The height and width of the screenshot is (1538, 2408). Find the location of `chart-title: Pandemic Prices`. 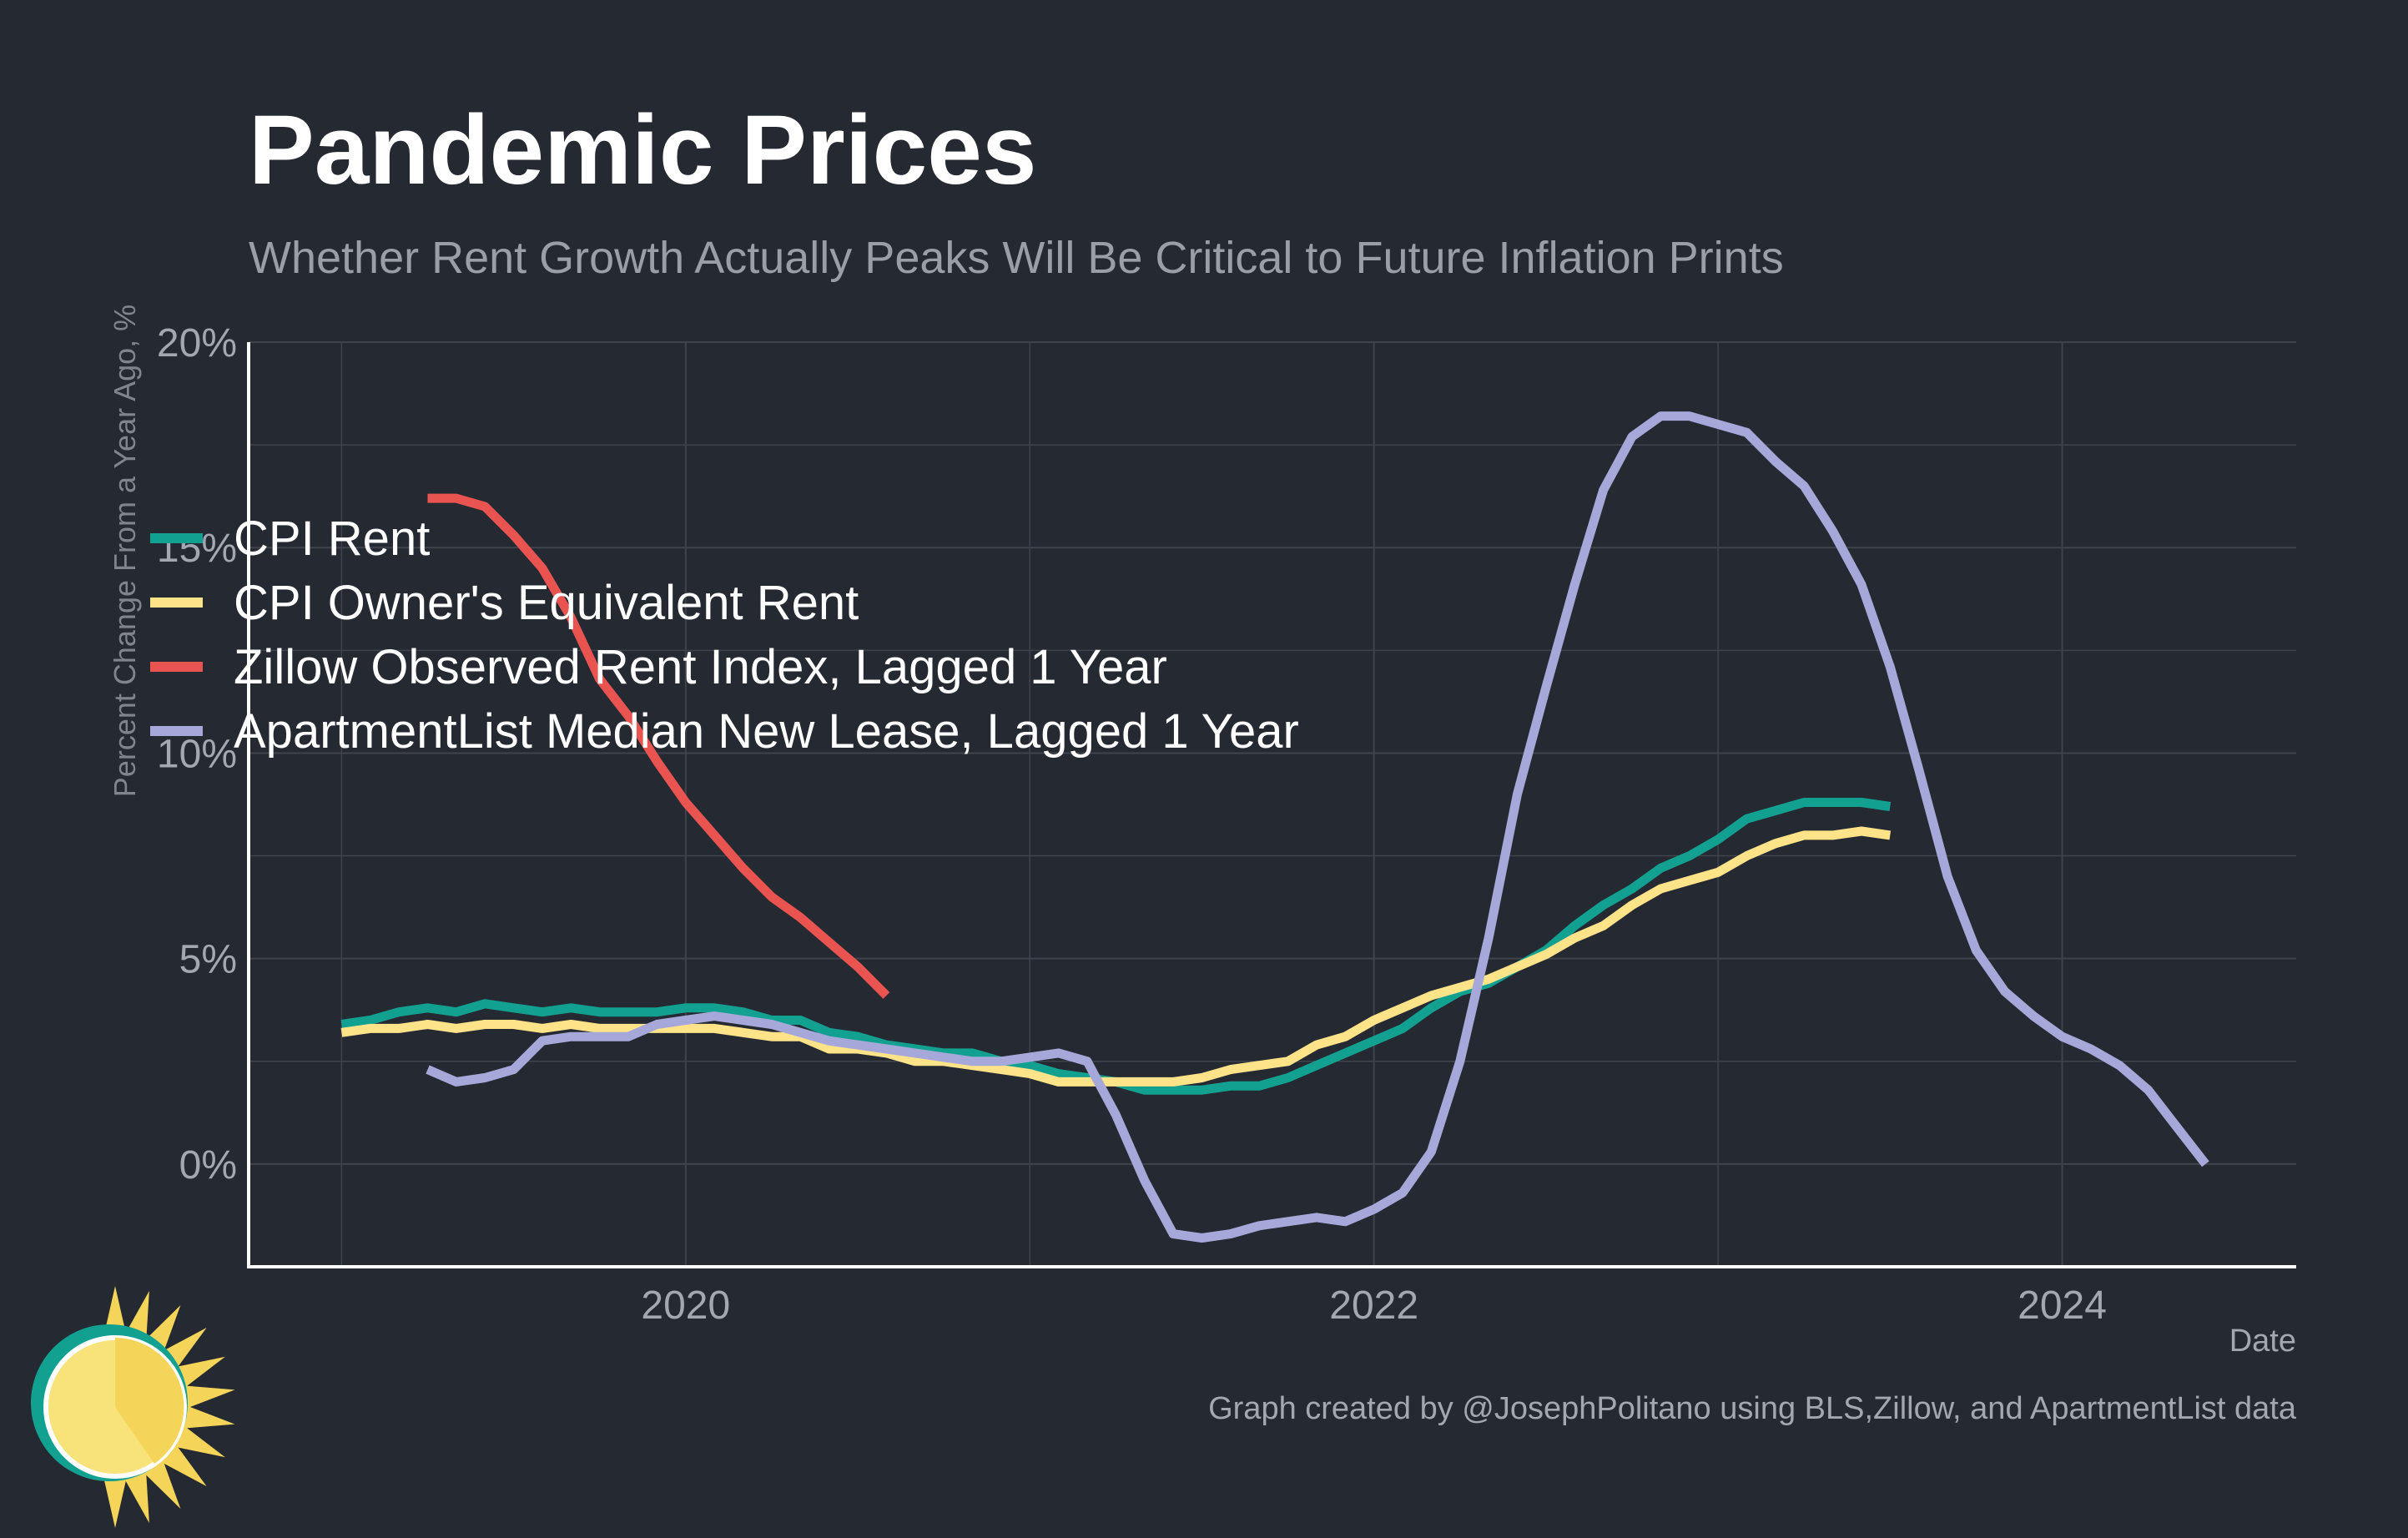

chart-title: Pandemic Prices is located at coordinates (643, 150).